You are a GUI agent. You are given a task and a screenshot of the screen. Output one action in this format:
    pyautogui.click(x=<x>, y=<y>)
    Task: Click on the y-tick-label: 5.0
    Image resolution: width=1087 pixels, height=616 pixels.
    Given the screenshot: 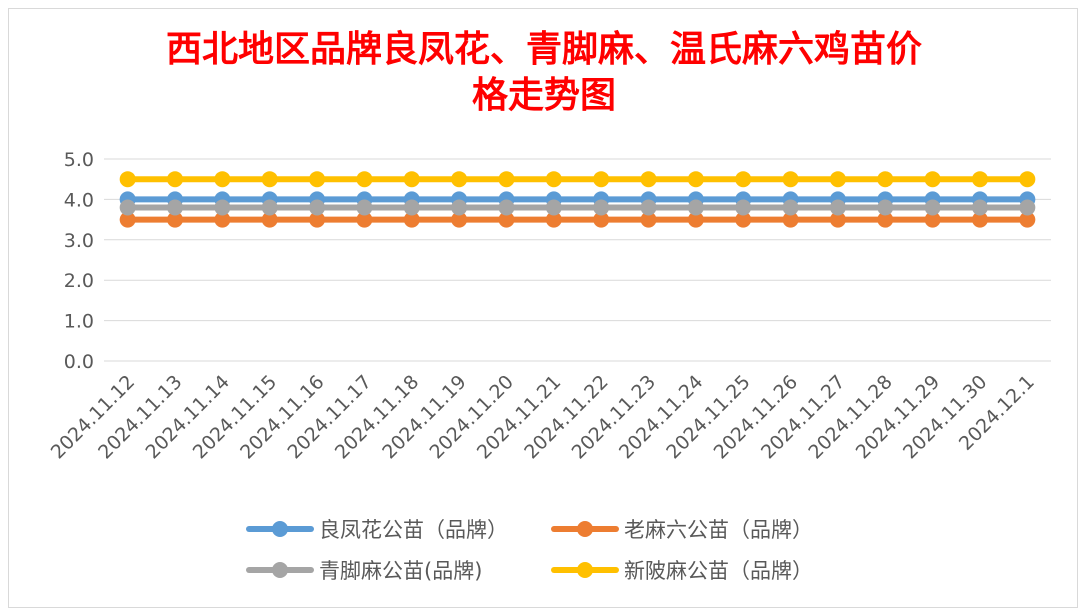 What is the action you would take?
    pyautogui.click(x=79, y=160)
    